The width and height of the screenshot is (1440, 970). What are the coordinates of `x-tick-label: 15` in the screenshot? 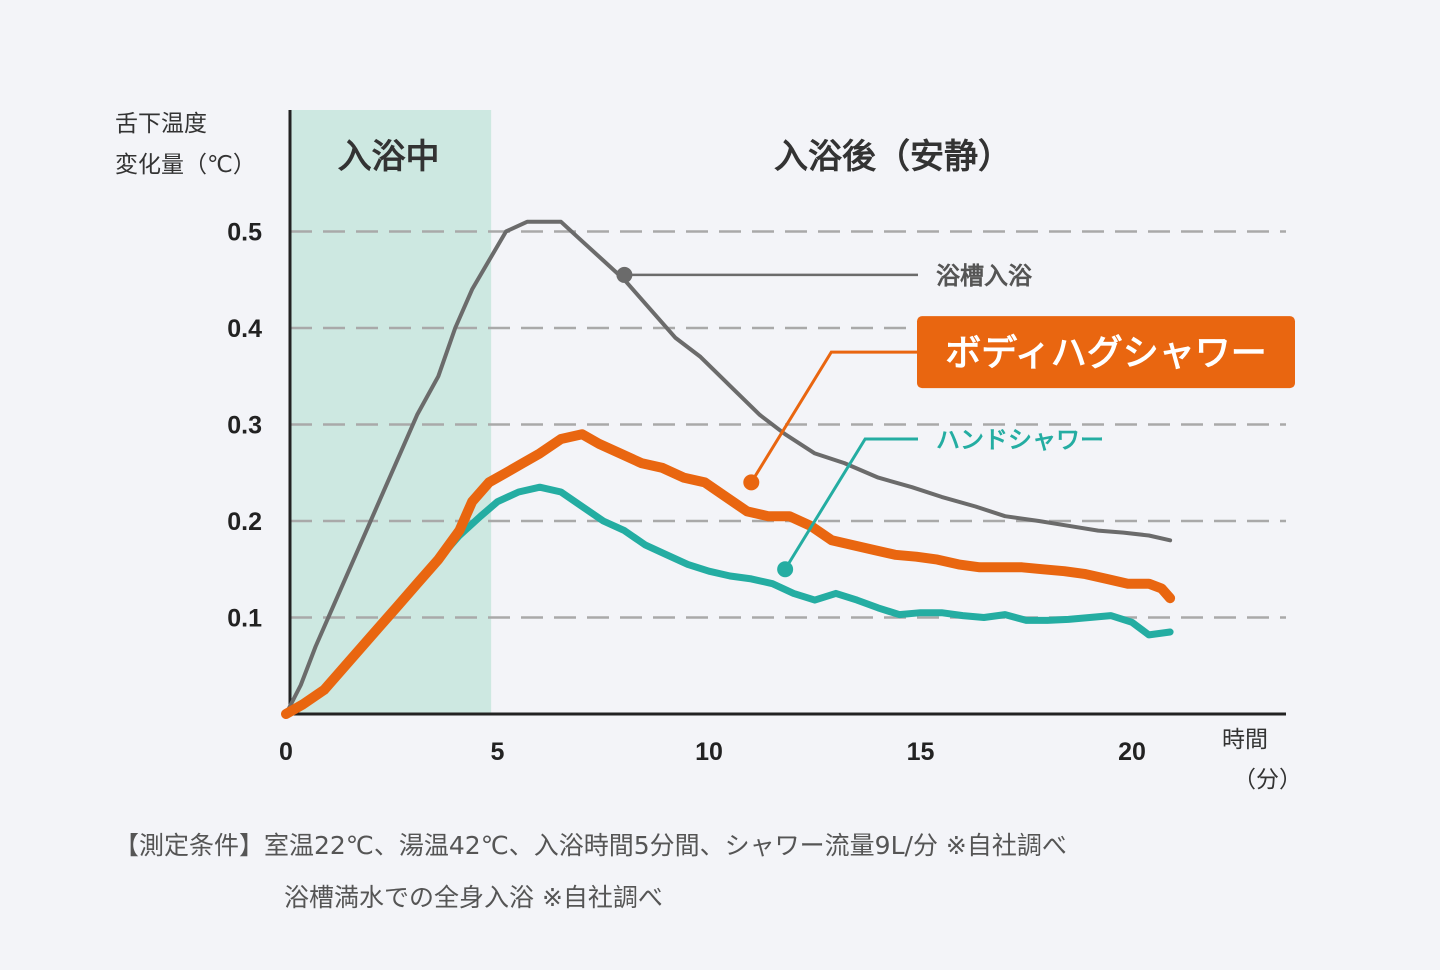 It's located at (921, 752).